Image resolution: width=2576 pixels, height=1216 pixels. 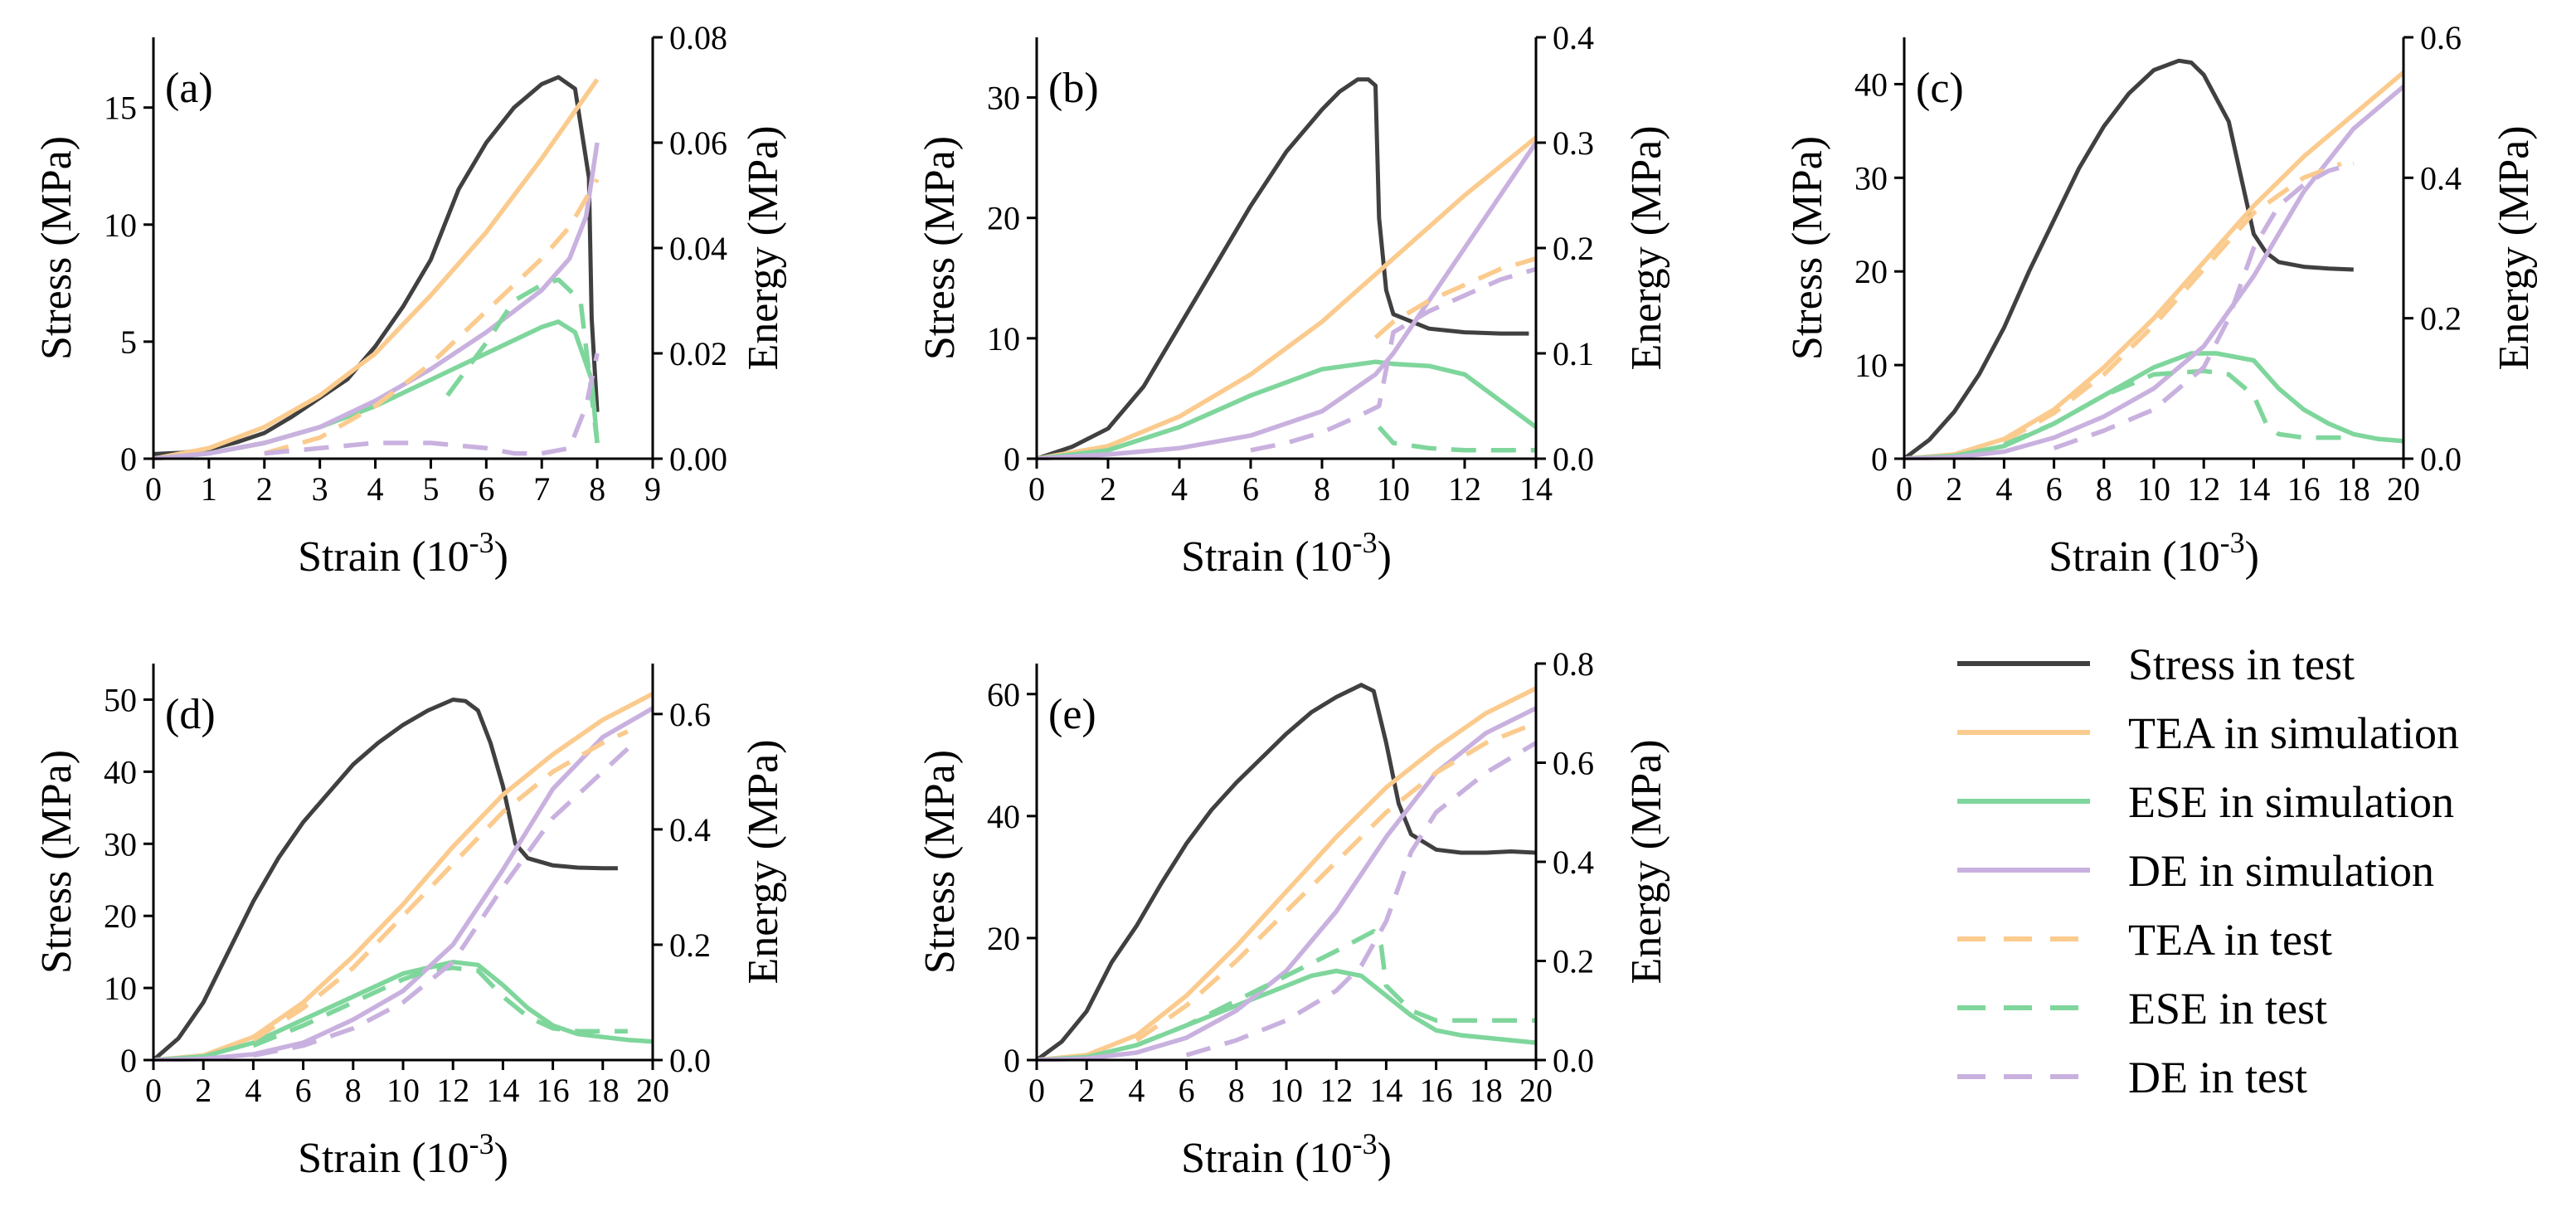 I want to click on panel-label: (a), so click(x=189, y=88).